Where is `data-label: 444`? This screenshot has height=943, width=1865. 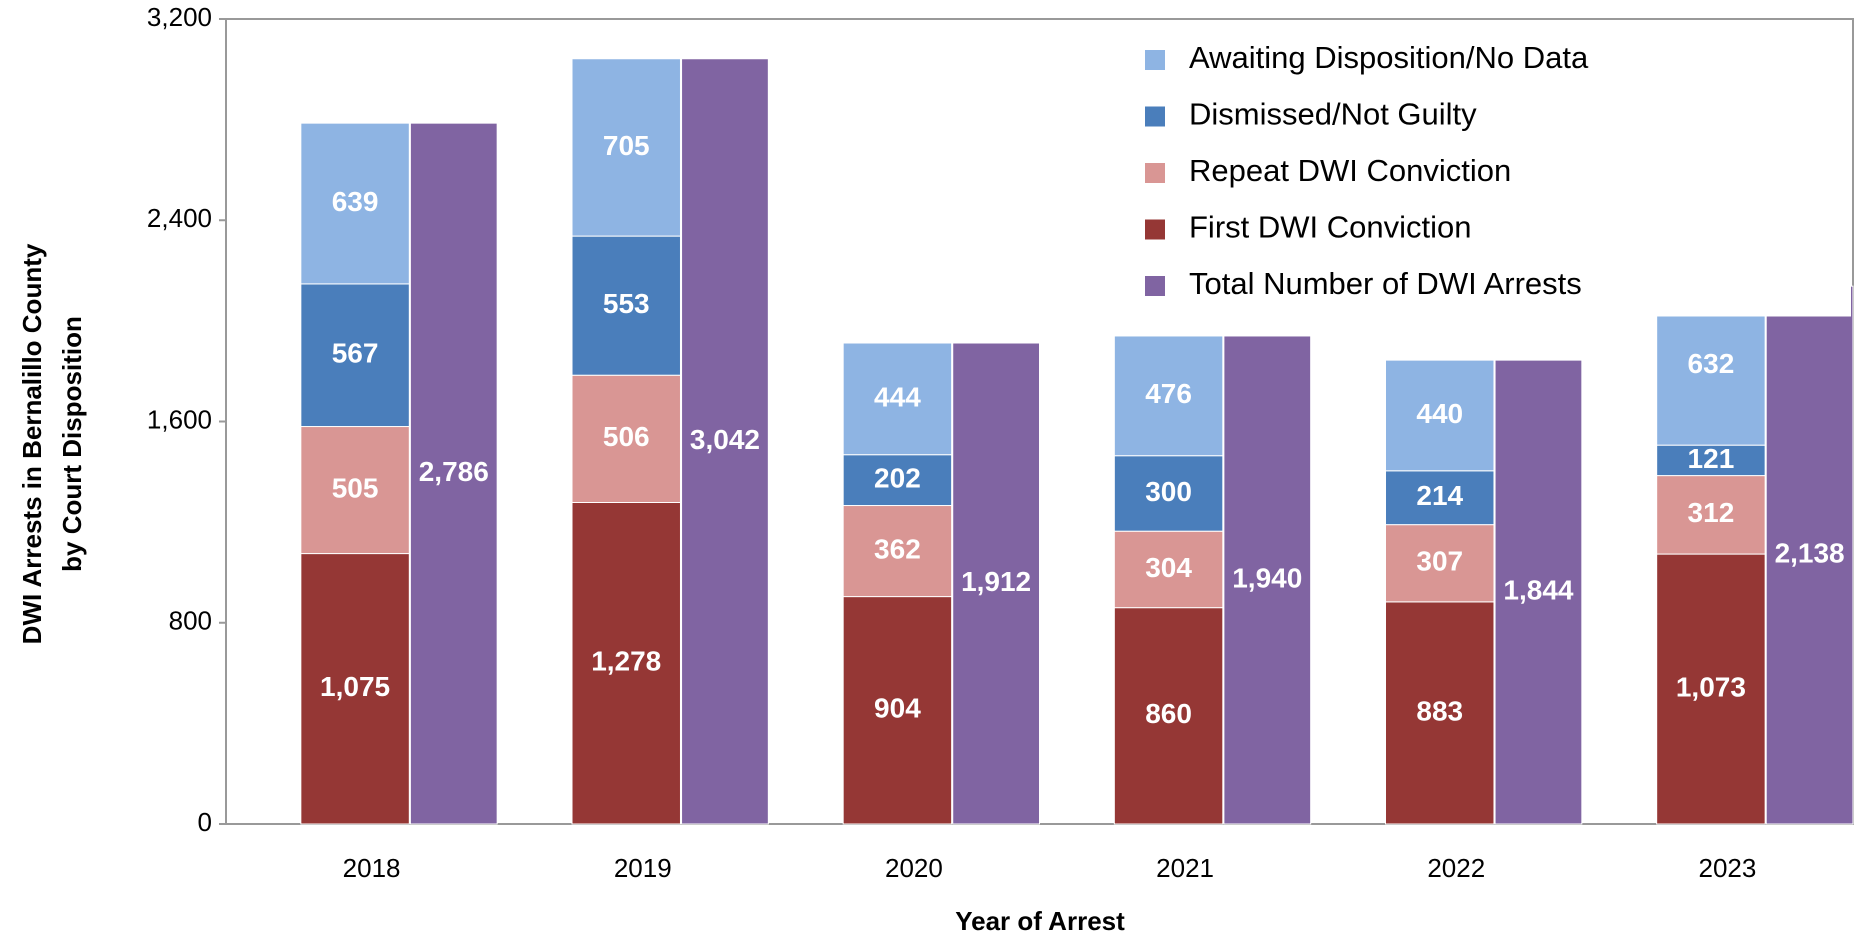
data-label: 444 is located at coordinates (897, 396).